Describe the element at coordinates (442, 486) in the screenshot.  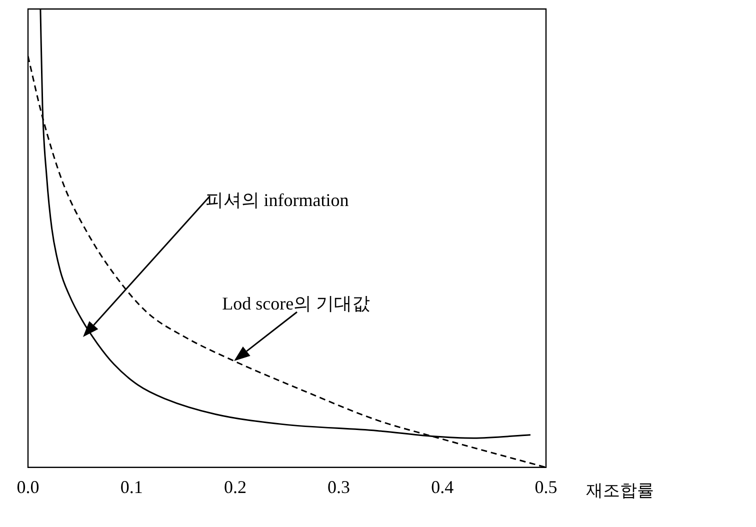
I see `x-tick-label: 0.4` at that location.